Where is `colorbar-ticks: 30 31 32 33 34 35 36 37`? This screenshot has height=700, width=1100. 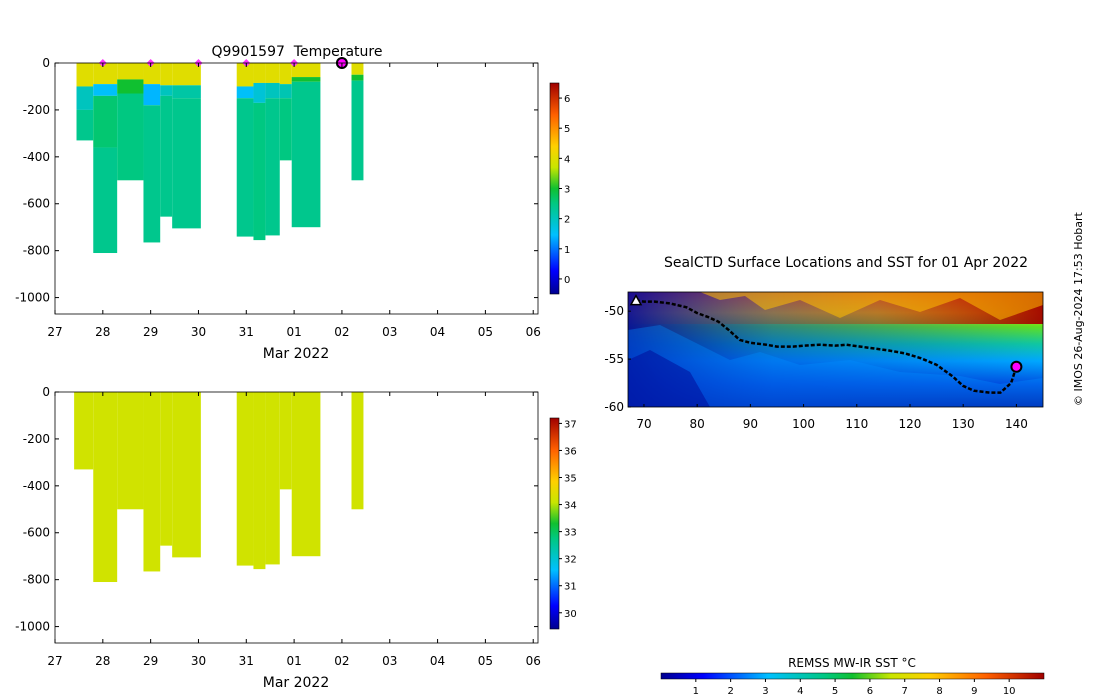 colorbar-ticks: 30 31 32 33 34 35 36 37 is located at coordinates (568, 519).